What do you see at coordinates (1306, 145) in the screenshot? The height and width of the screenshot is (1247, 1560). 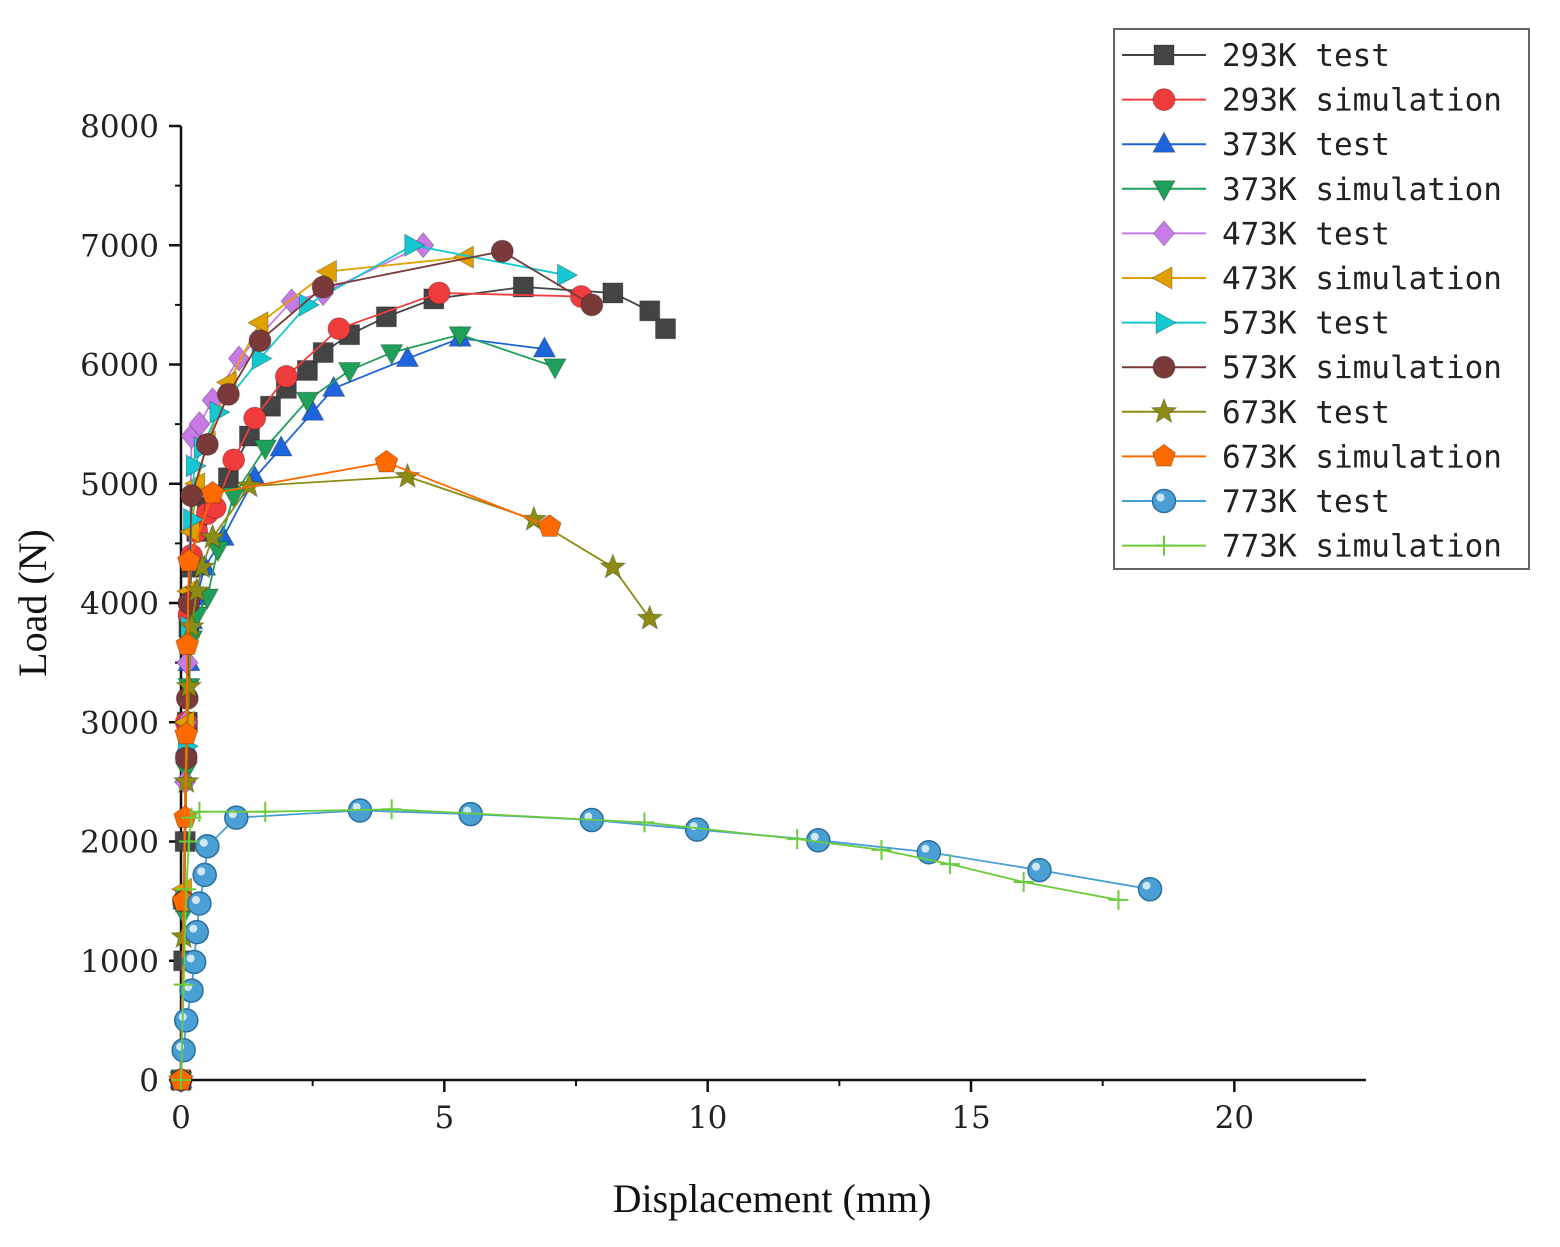 I see `legend-label: 373K test` at bounding box center [1306, 145].